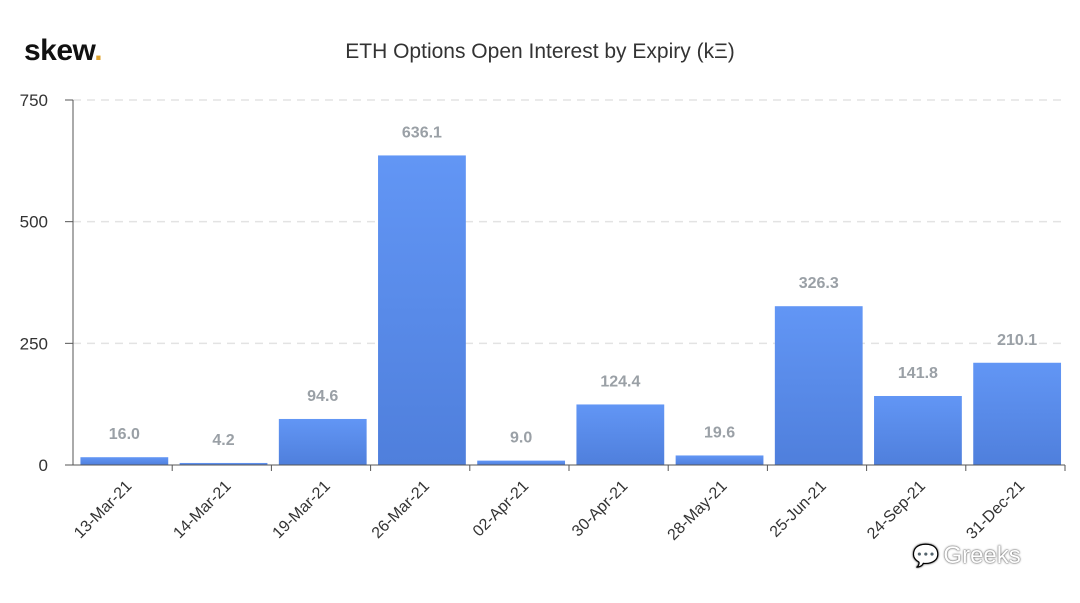 The width and height of the screenshot is (1080, 603). Describe the element at coordinates (1017, 340) in the screenshot. I see `data-label: 210.1` at that location.